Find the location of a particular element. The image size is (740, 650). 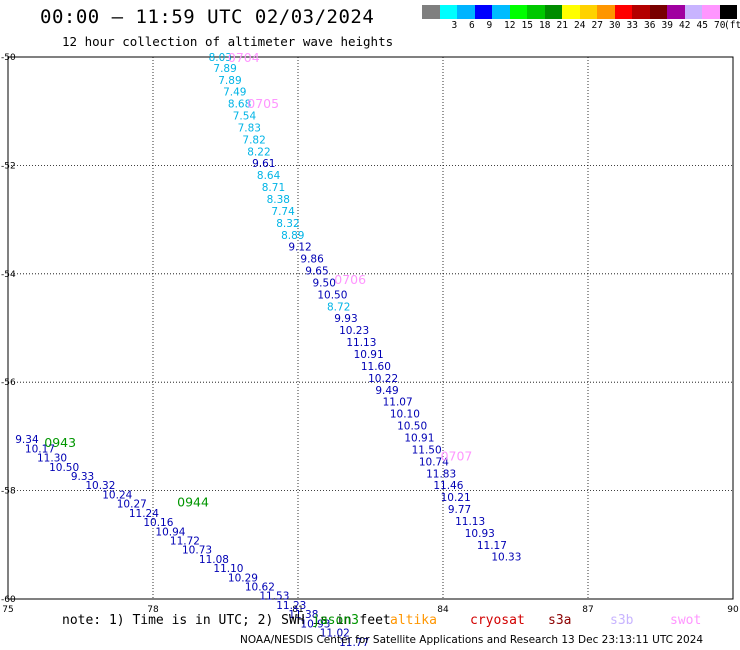

legend-label: 18 is located at coordinates (545, 25).